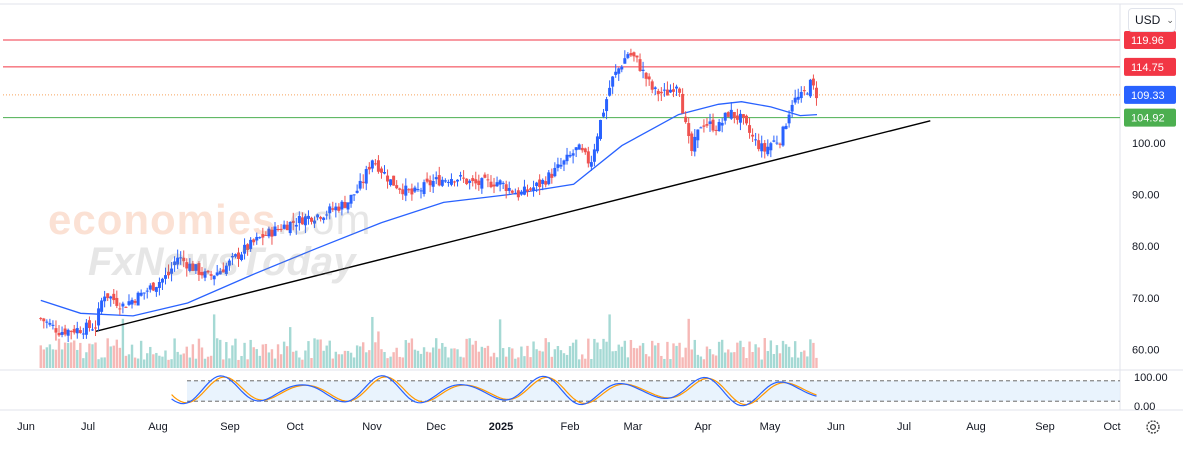 The image size is (1183, 451). I want to click on y-tick-label: 80.00, so click(1146, 247).